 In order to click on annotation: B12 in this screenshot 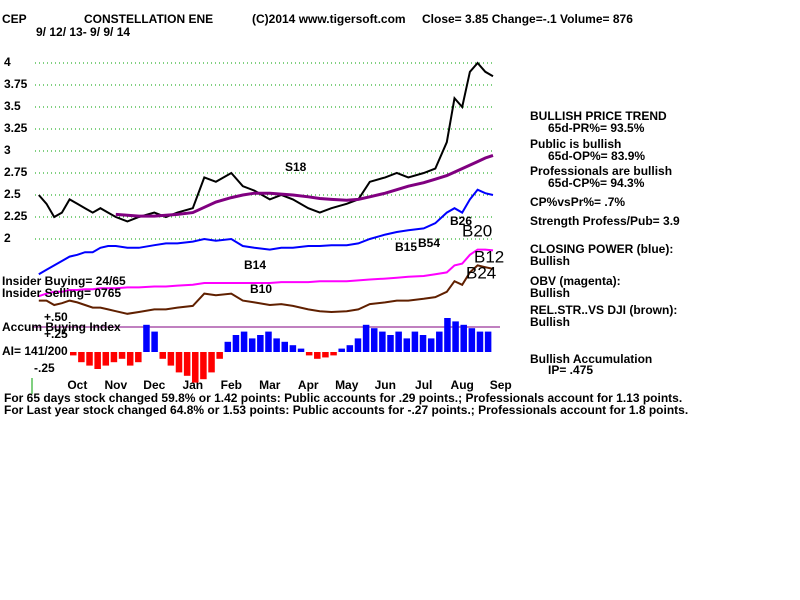, I will do `click(489, 256)`.